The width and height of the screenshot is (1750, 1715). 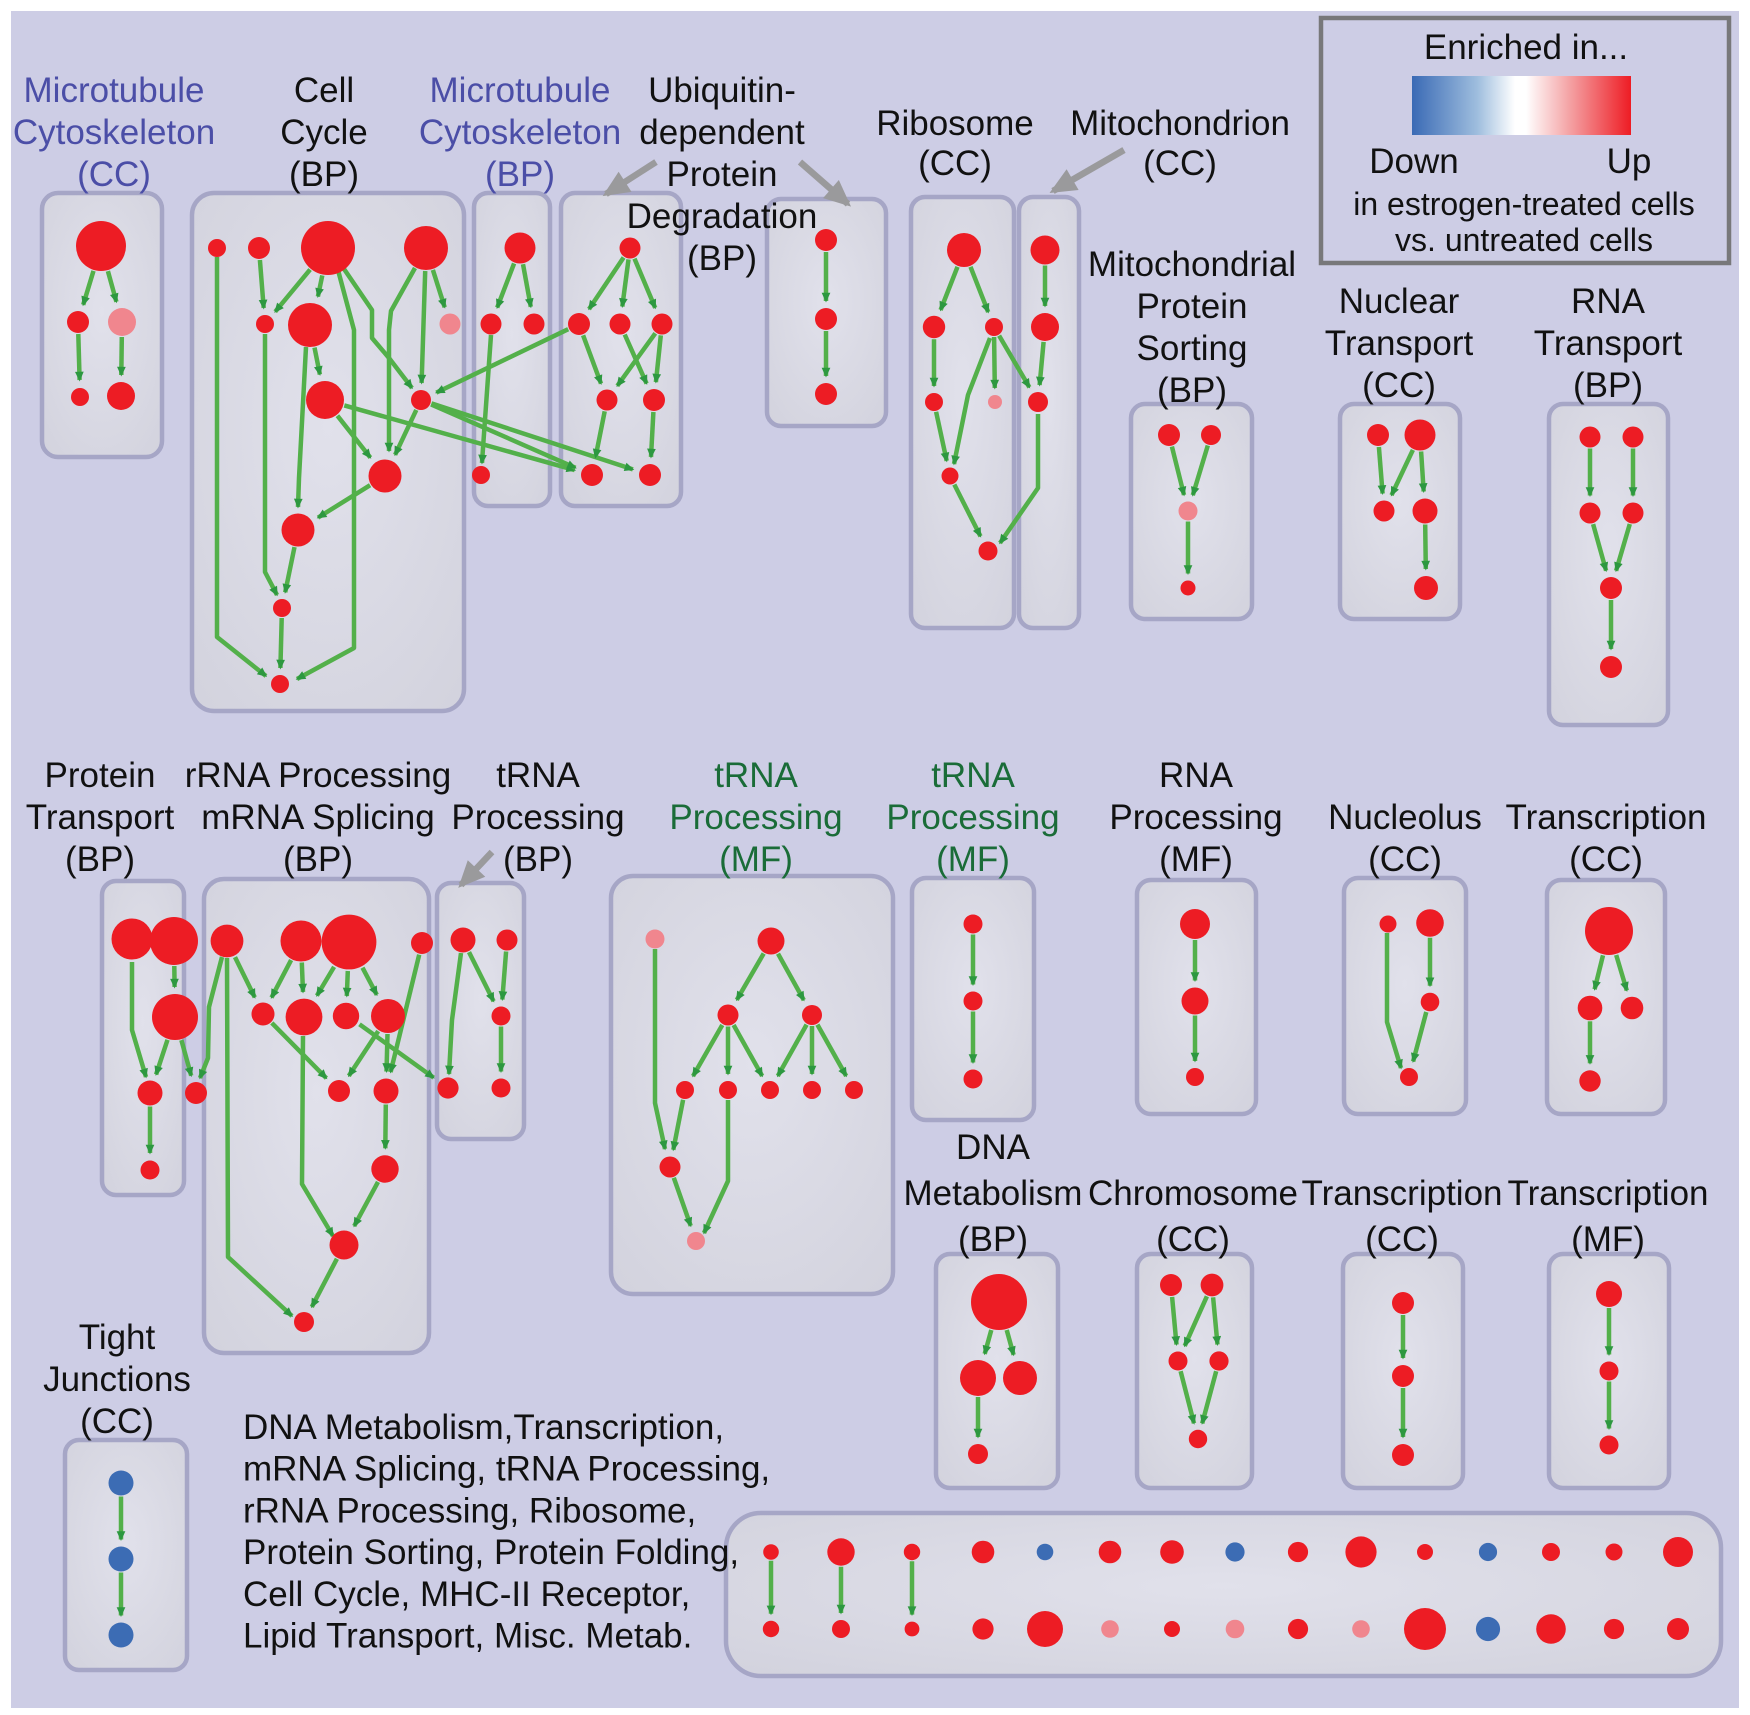 I want to click on svg-text: Mitochondrial, so click(x=1192, y=264).